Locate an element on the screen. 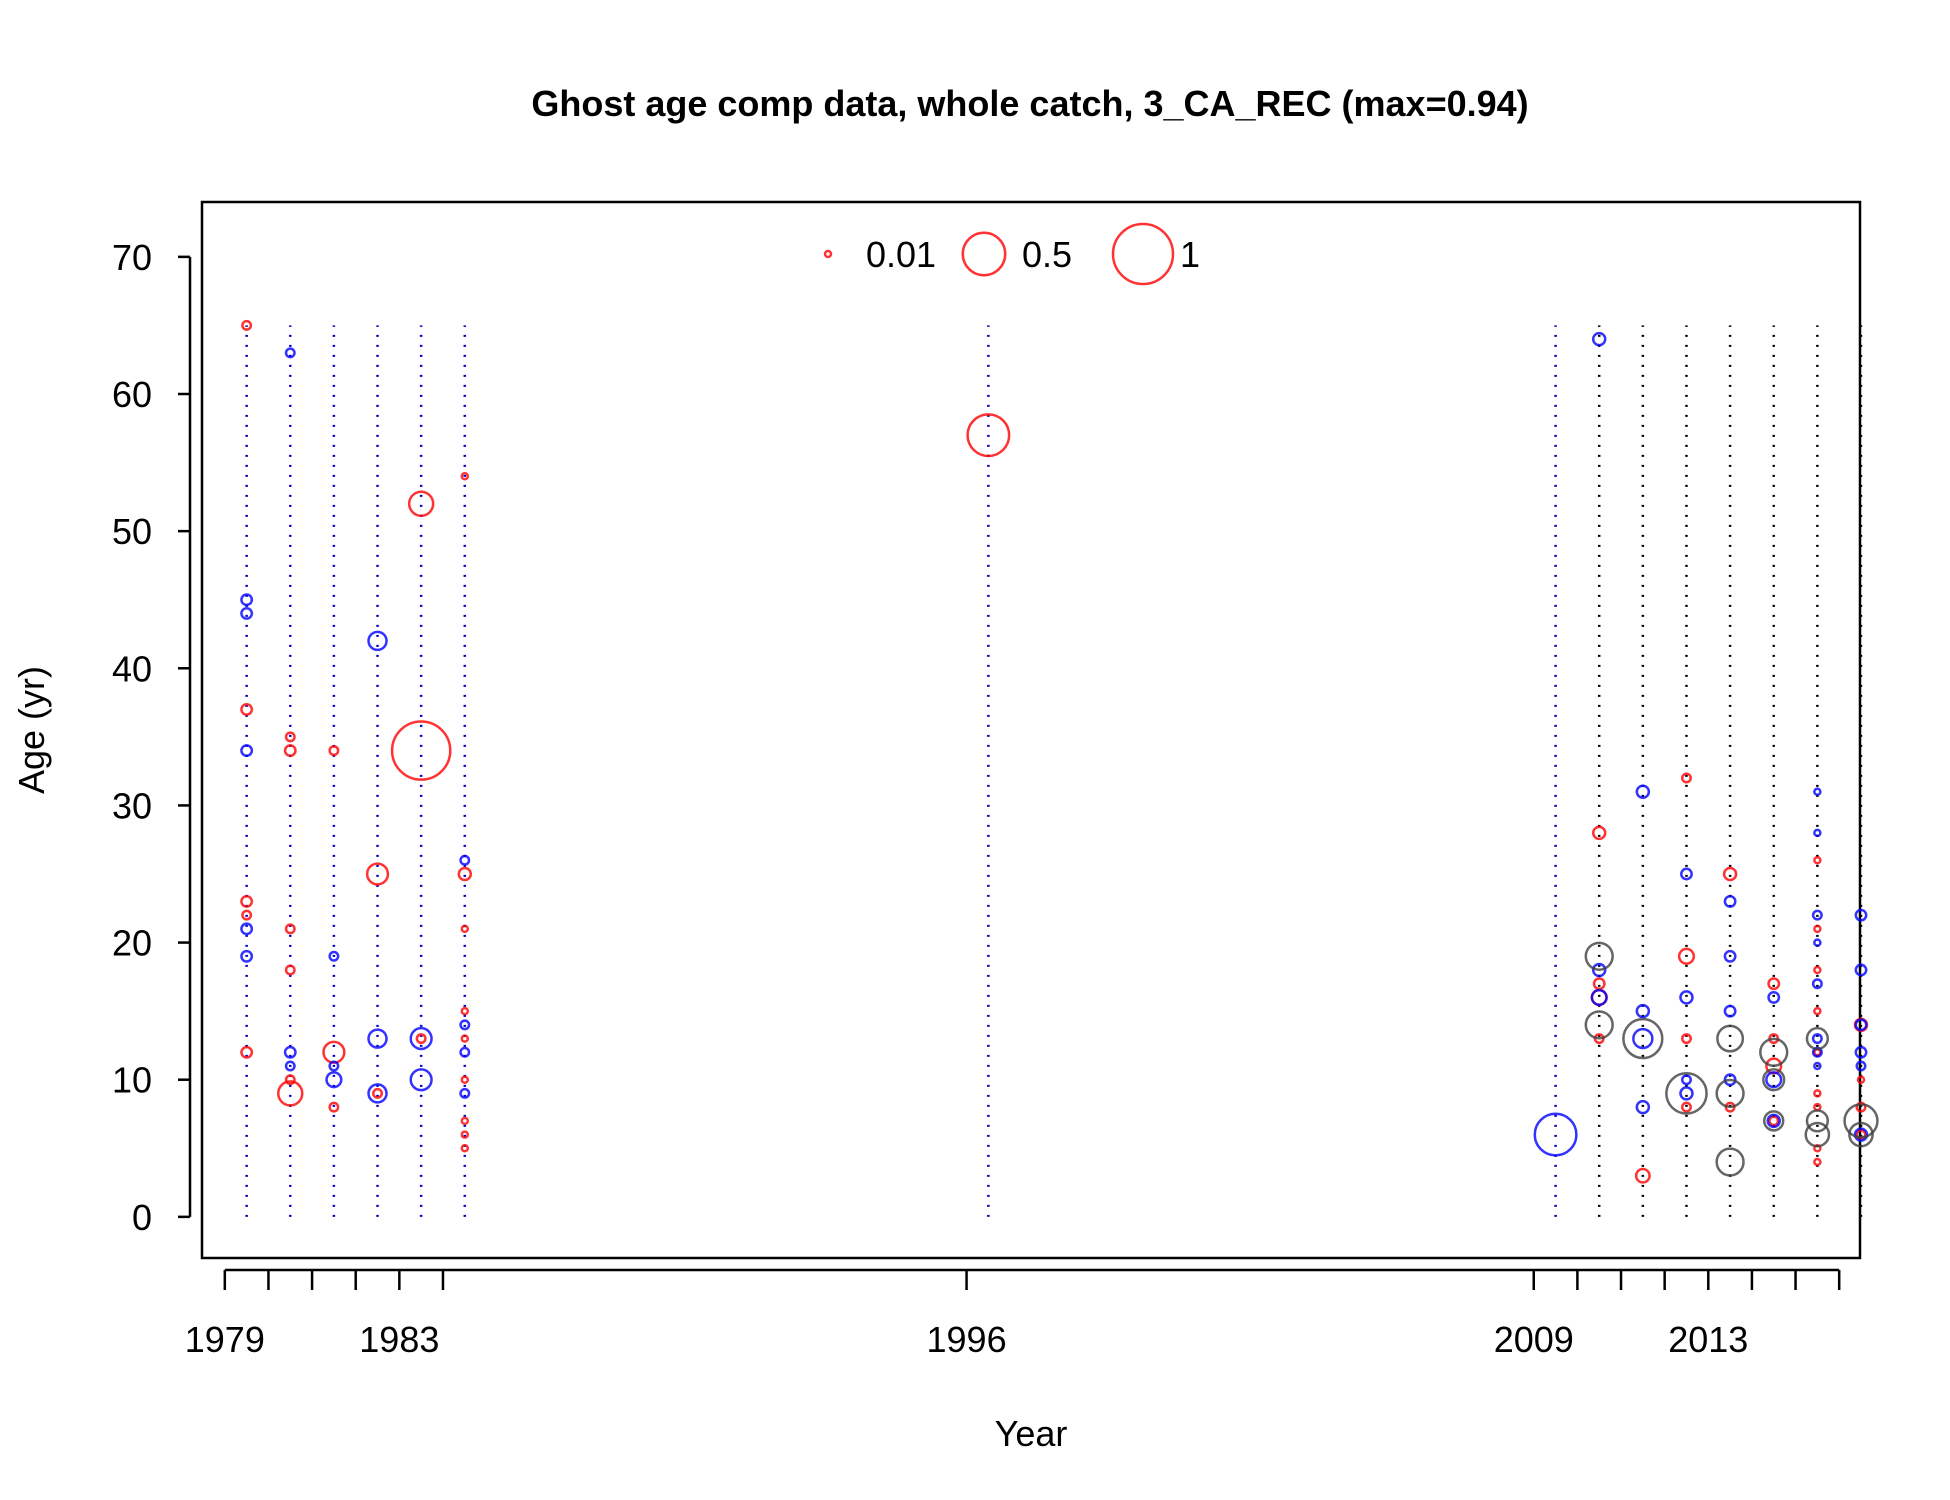 This screenshot has height=1500, width=1950. x-tick-label: 2013 is located at coordinates (1708, 1339).